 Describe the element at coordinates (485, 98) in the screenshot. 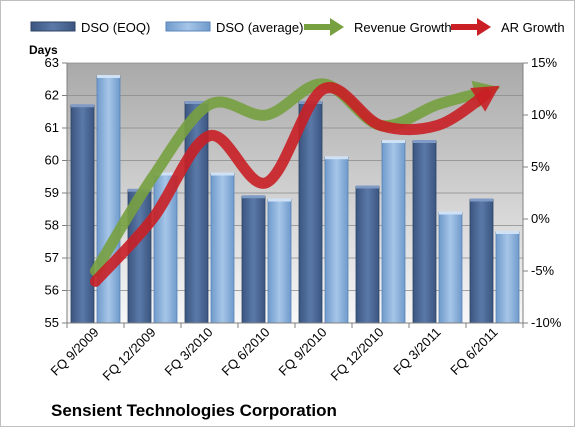

I see `ar-growth-arrowhead` at that location.